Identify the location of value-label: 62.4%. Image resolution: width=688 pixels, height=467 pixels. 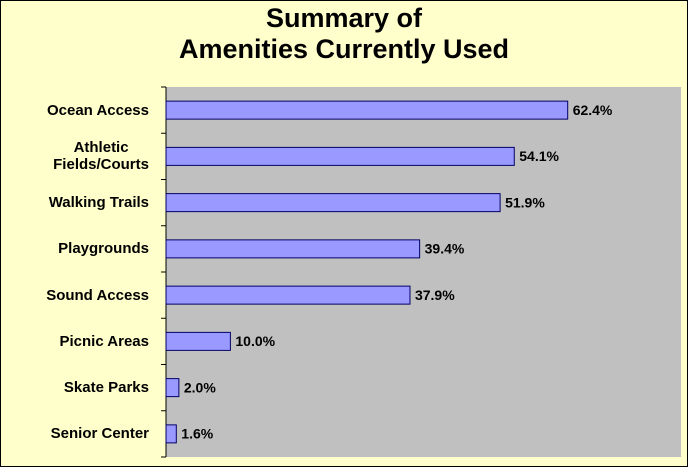
(593, 110).